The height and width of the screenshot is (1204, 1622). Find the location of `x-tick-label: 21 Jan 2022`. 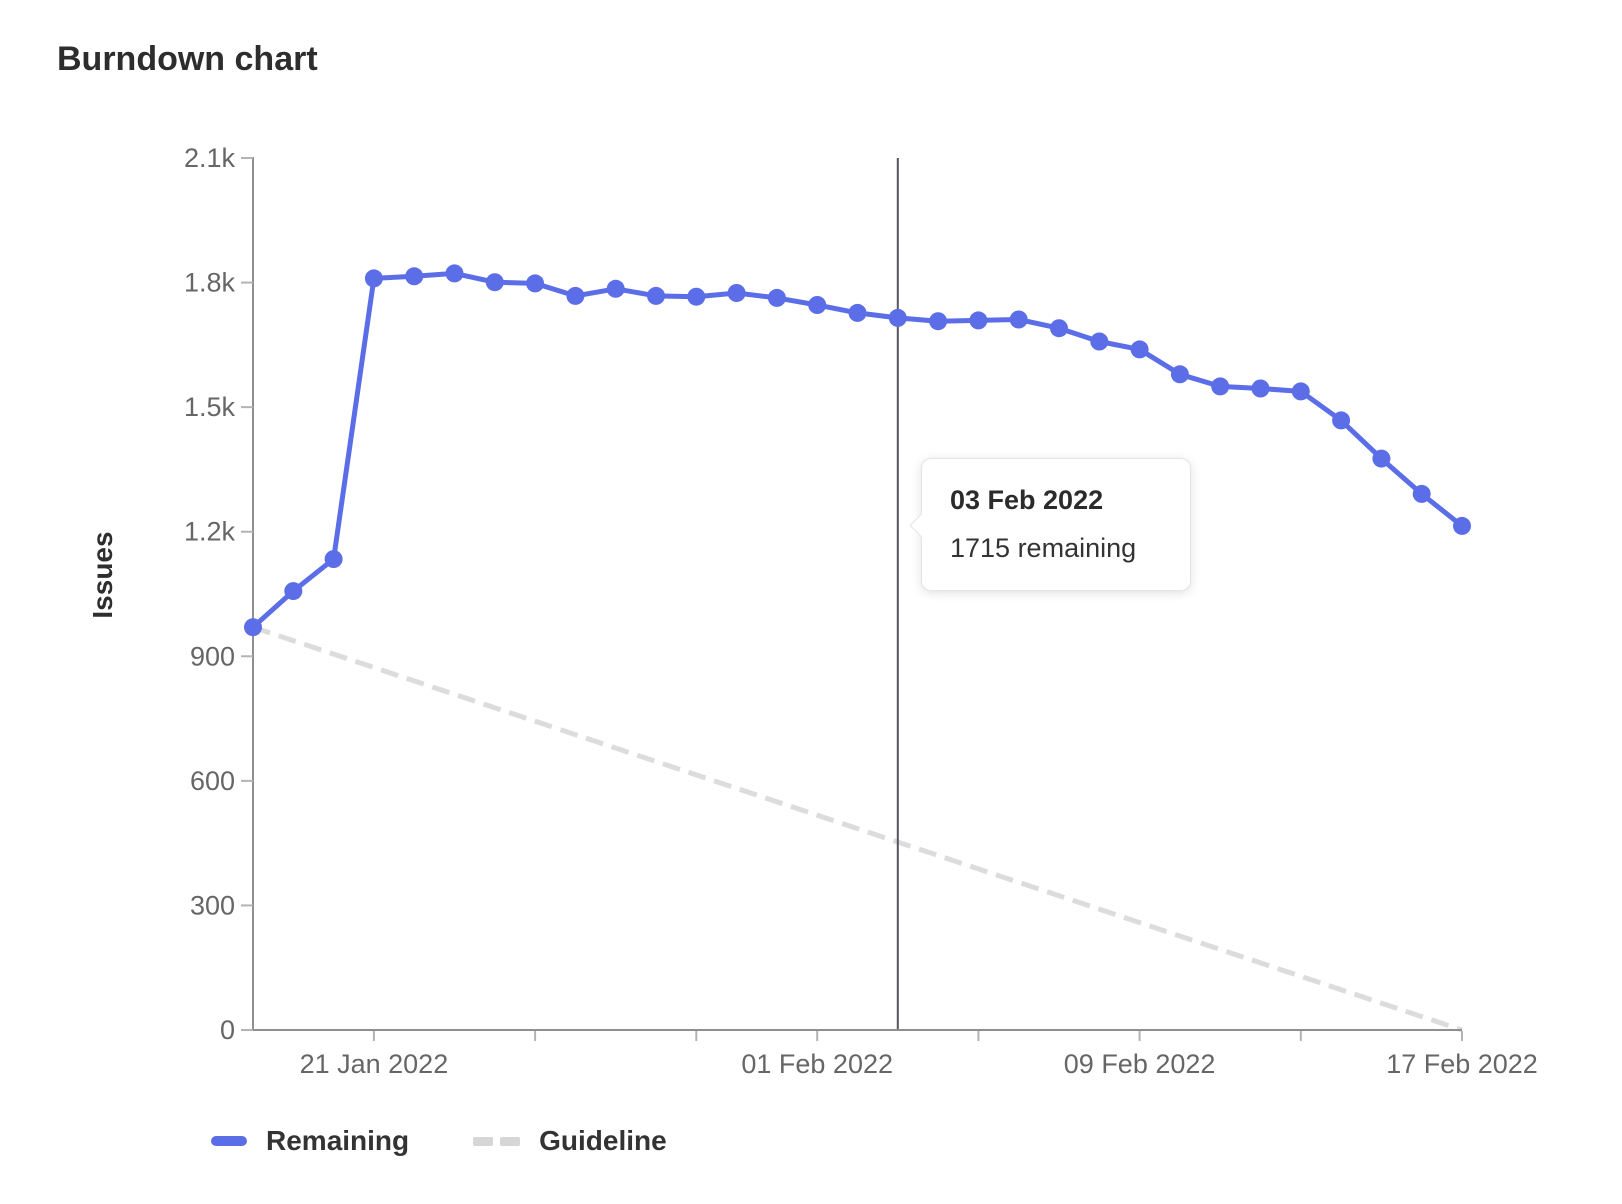

x-tick-label: 21 Jan 2022 is located at coordinates (374, 1064).